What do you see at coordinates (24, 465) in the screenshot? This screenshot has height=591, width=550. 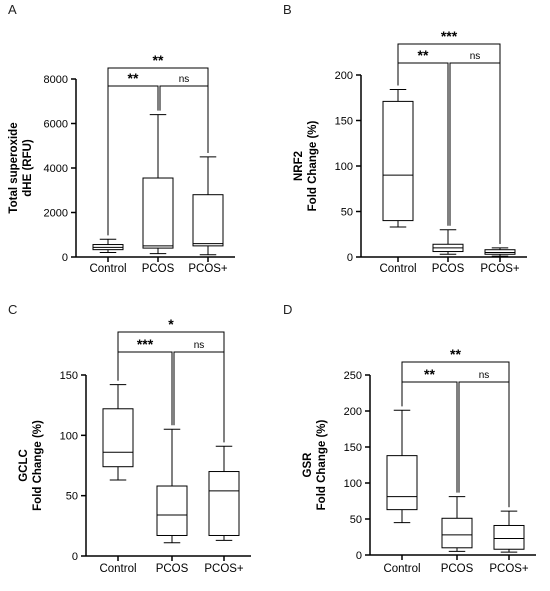 I see `y-axis-title-line: GCLC` at bounding box center [24, 465].